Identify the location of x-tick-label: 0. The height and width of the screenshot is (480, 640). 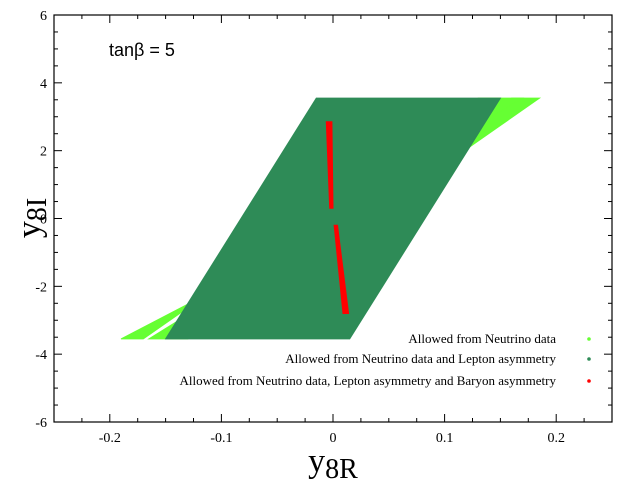
(333, 438).